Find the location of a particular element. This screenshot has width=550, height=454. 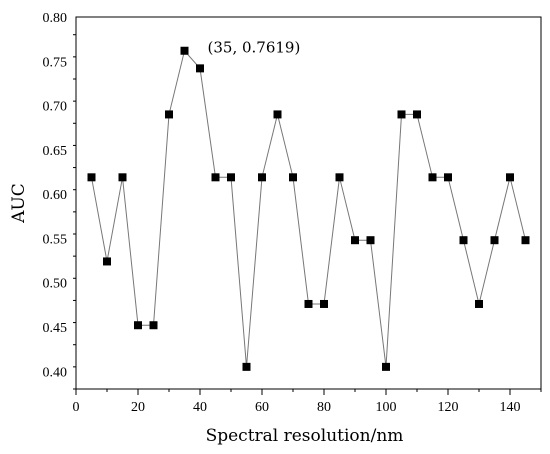

y-tick-label: 0.75 is located at coordinates (55, 62).